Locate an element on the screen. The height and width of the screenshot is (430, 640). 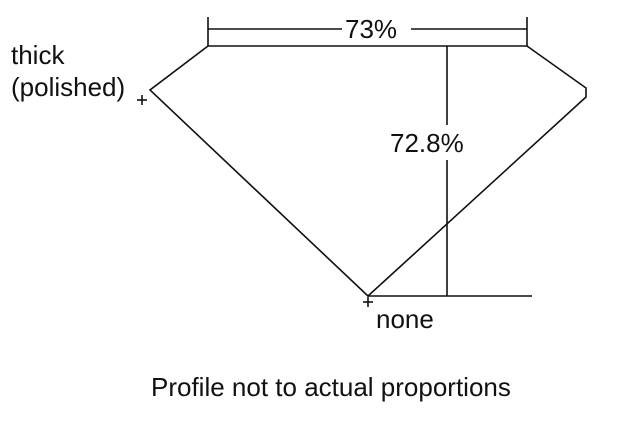
girdle-label-line2: (polished) is located at coordinates (68, 87).